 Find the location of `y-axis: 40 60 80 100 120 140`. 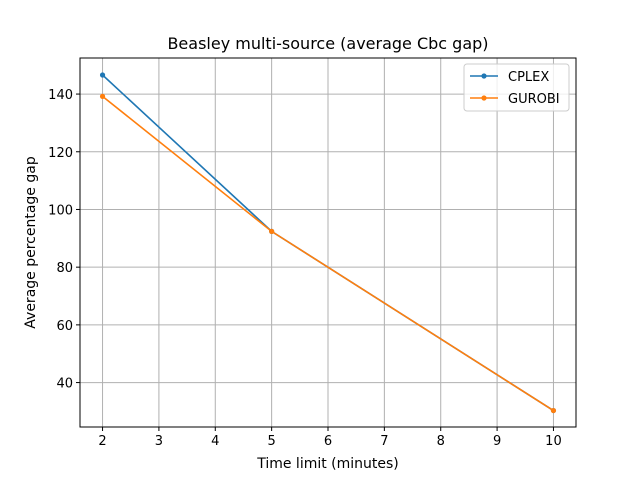

y-axis: 40 60 80 100 120 140 is located at coordinates (64, 240).